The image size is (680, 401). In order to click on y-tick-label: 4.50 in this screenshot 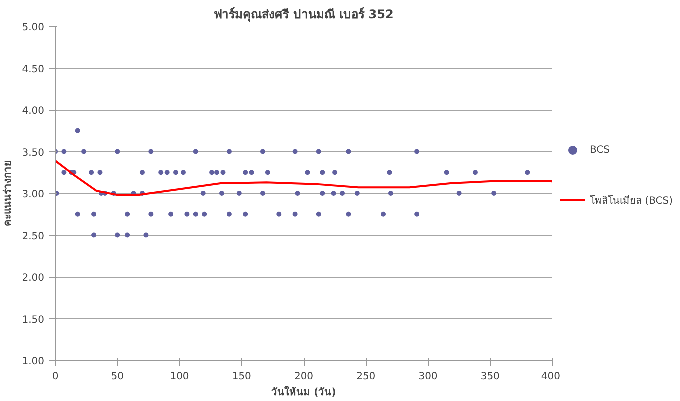, I will do `click(33, 70)`.